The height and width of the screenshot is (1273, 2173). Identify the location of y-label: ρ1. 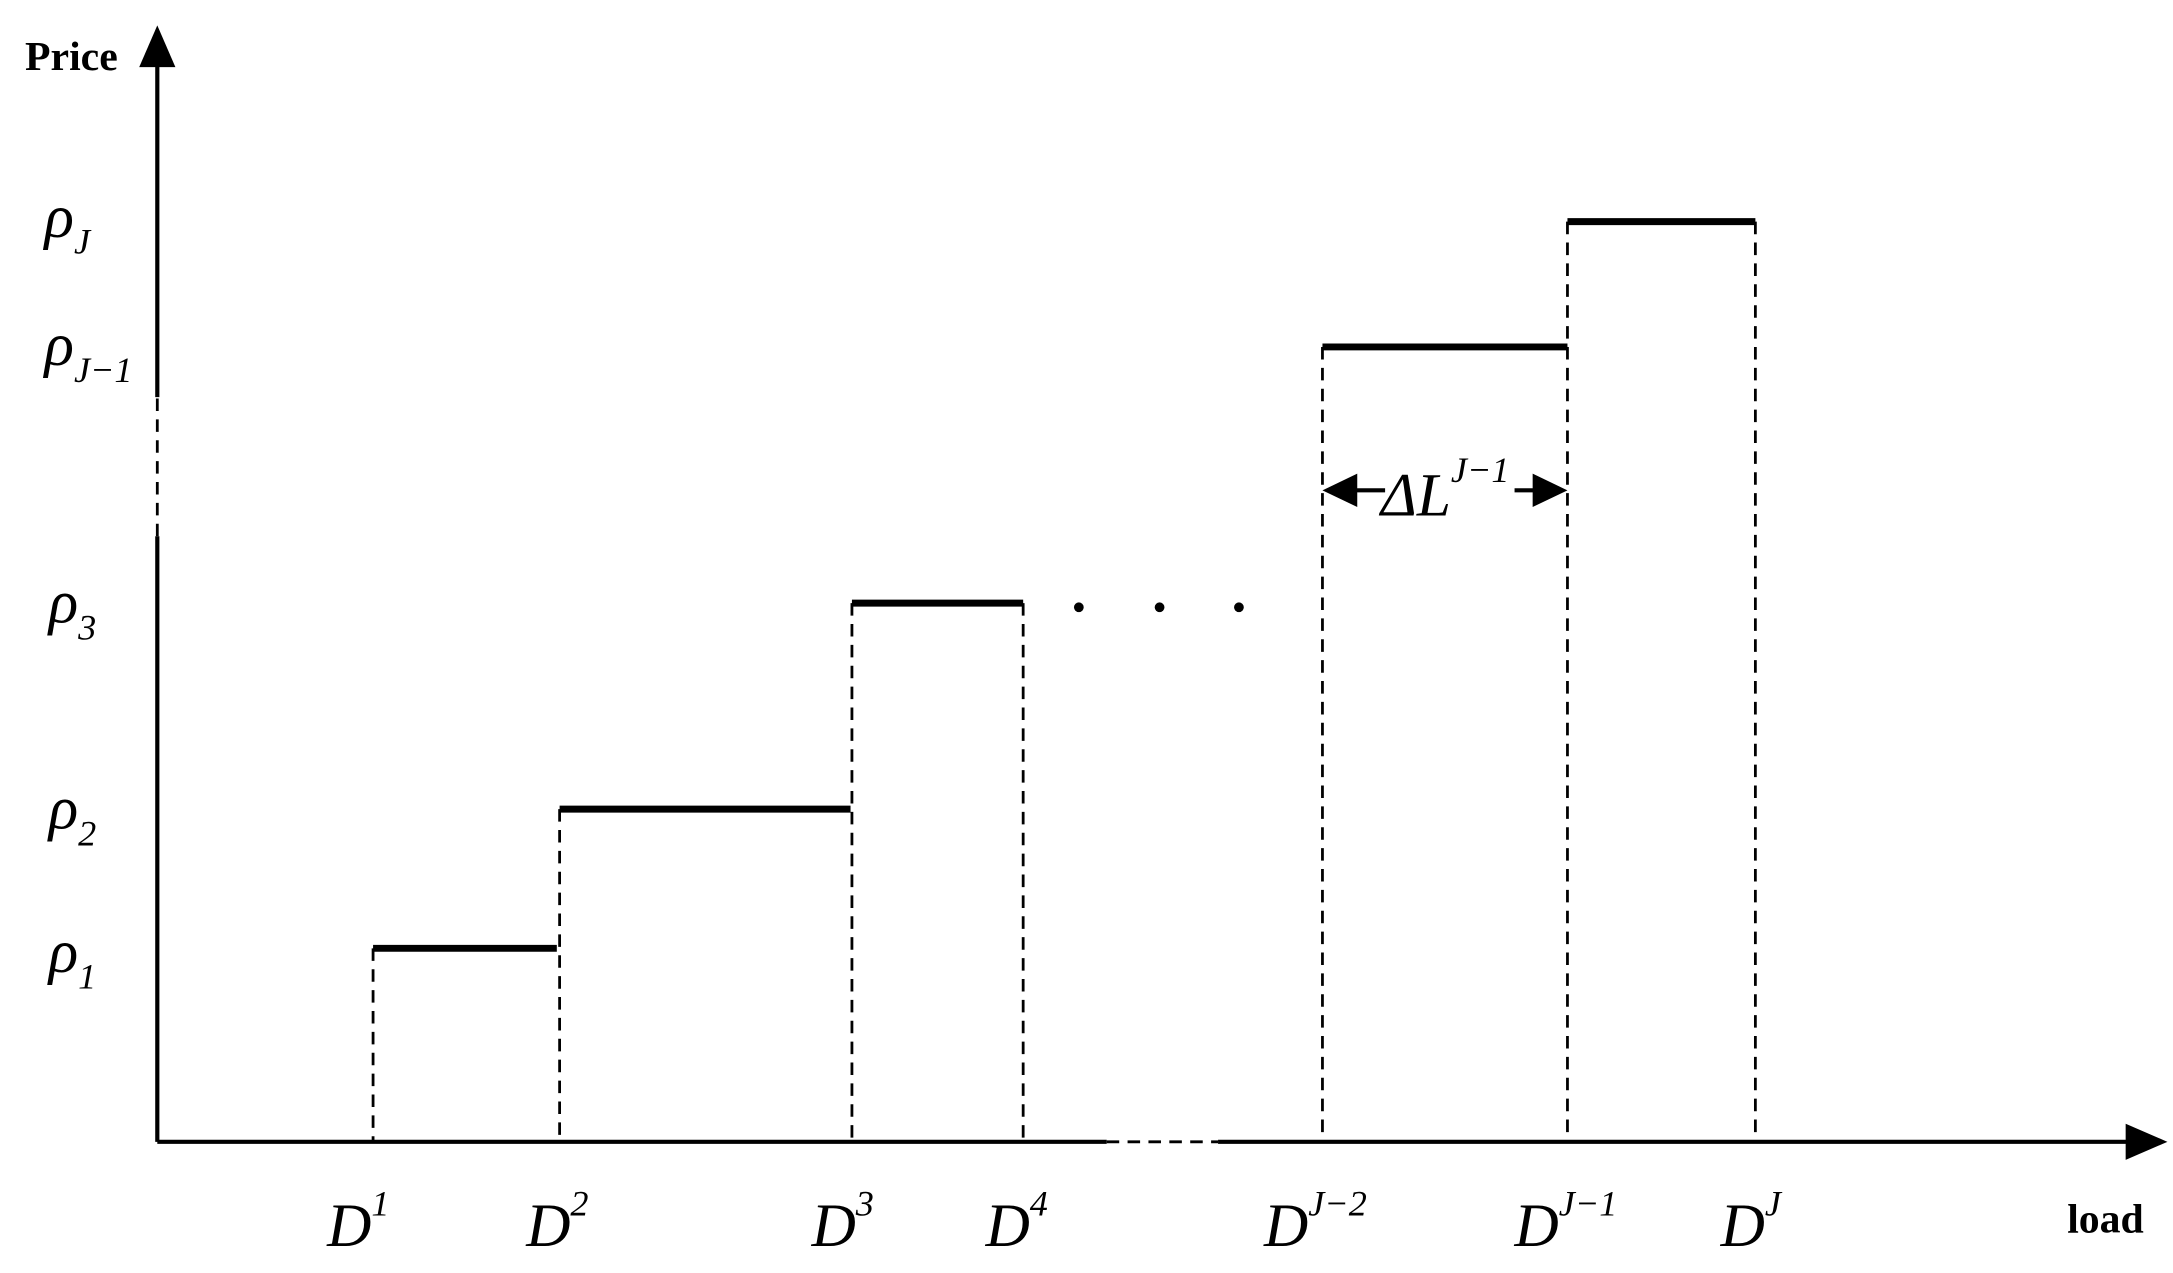
(72, 957).